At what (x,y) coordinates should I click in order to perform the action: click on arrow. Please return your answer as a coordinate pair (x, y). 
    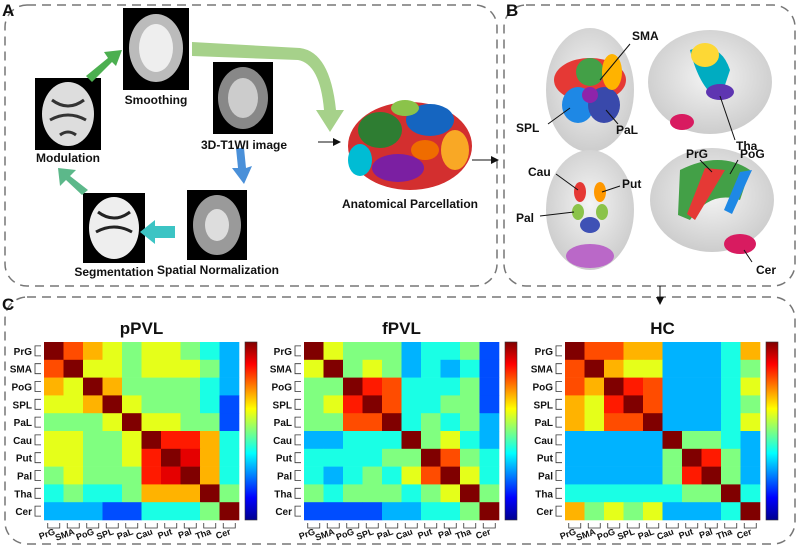
    Looking at the image, I should click on (157, 232).